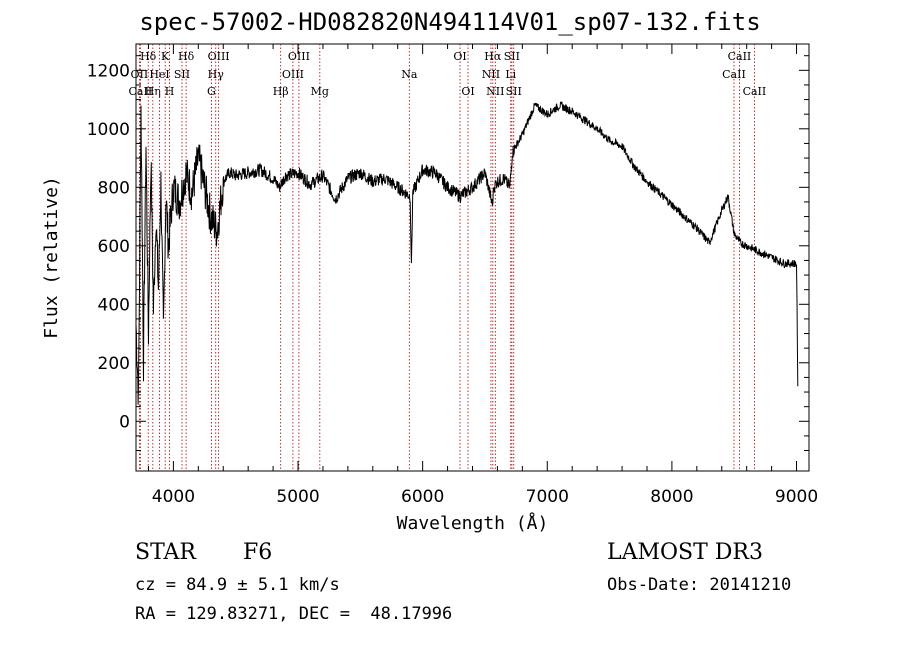  I want to click on survey-name: LAMOST DR3, so click(685, 552).